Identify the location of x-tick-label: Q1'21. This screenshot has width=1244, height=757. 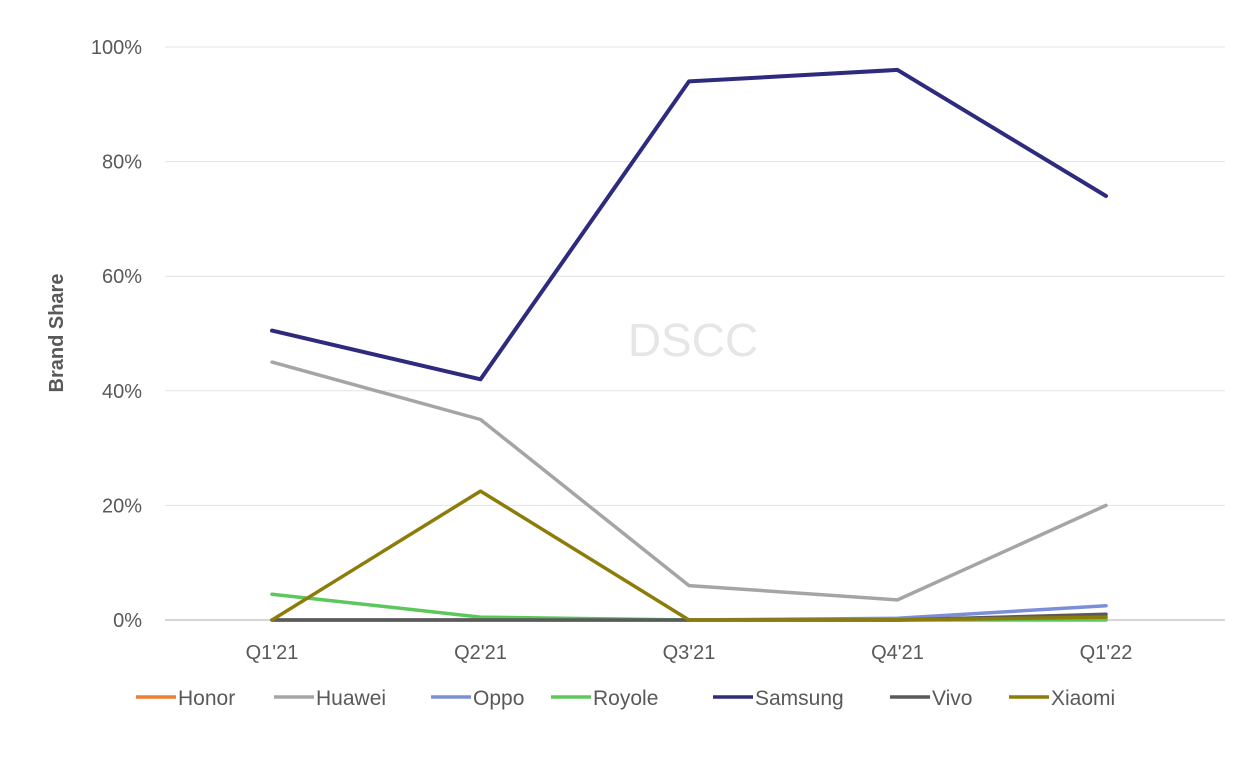
(272, 653).